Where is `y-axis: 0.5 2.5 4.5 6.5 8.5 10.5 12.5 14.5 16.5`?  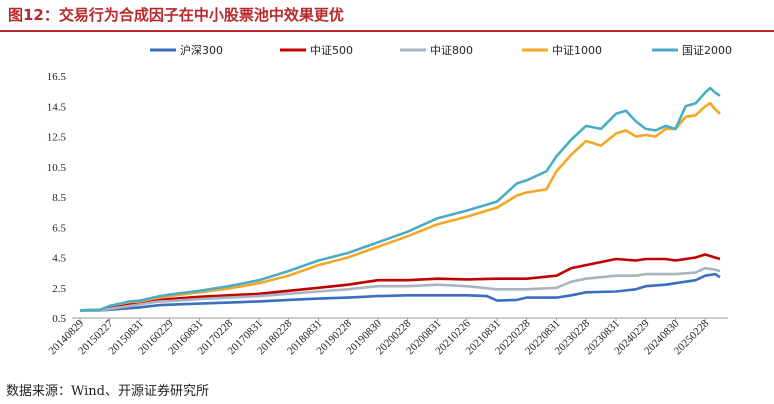 y-axis: 0.5 2.5 4.5 6.5 8.5 10.5 12.5 14.5 16.5 is located at coordinates (57, 198).